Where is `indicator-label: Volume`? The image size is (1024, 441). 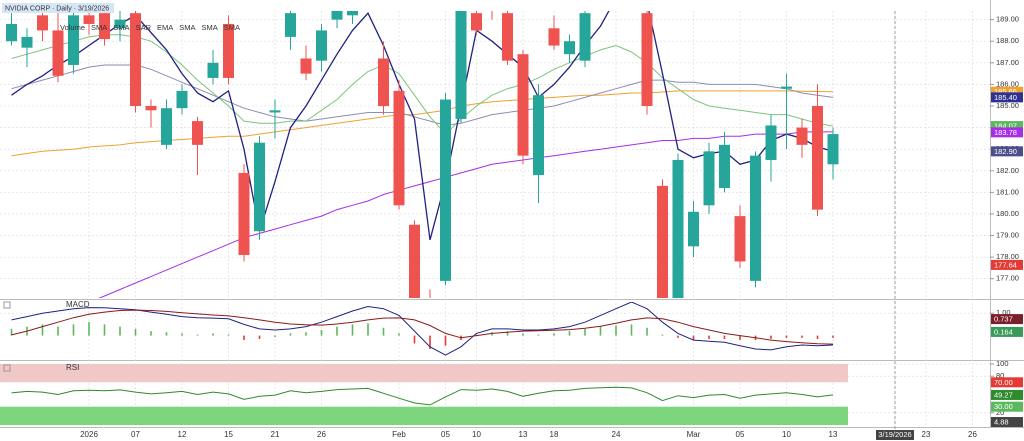 indicator-label: Volume is located at coordinates (72, 27).